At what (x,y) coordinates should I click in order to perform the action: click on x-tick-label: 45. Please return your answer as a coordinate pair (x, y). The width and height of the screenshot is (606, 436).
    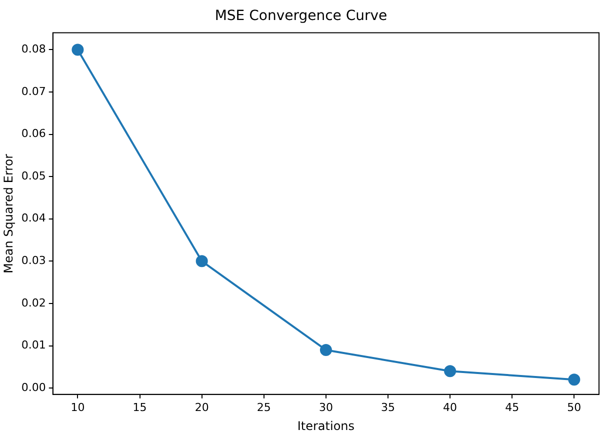
    Looking at the image, I should click on (512, 407).